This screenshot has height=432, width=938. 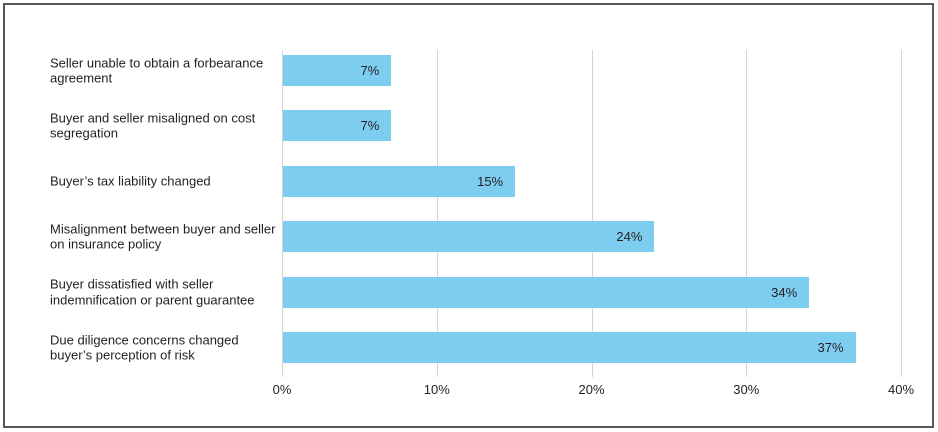 What do you see at coordinates (746, 389) in the screenshot?
I see `x-tick-label: 30%` at bounding box center [746, 389].